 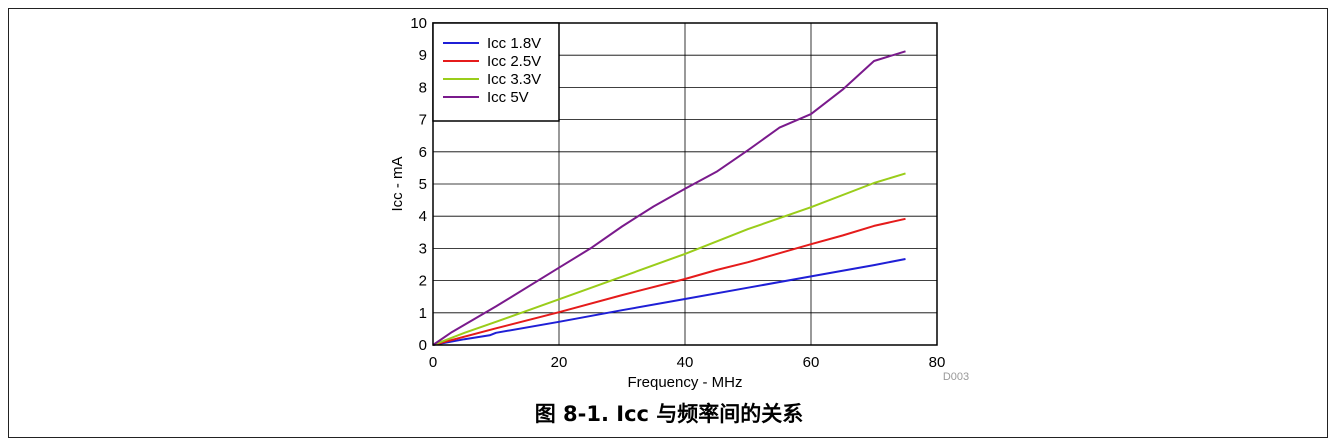 I want to click on y-tick-label: 6, so click(x=423, y=152).